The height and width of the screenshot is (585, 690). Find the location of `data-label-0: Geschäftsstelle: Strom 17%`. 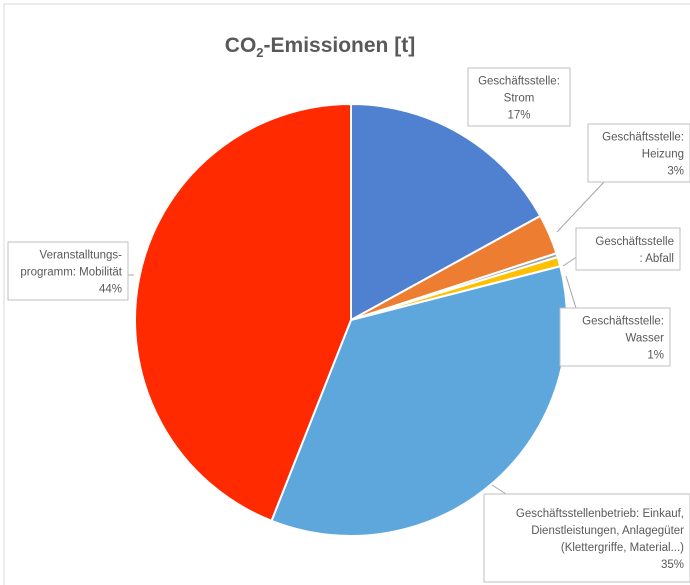

data-label-0: Geschäftsstelle: Strom 17% is located at coordinates (519, 97).